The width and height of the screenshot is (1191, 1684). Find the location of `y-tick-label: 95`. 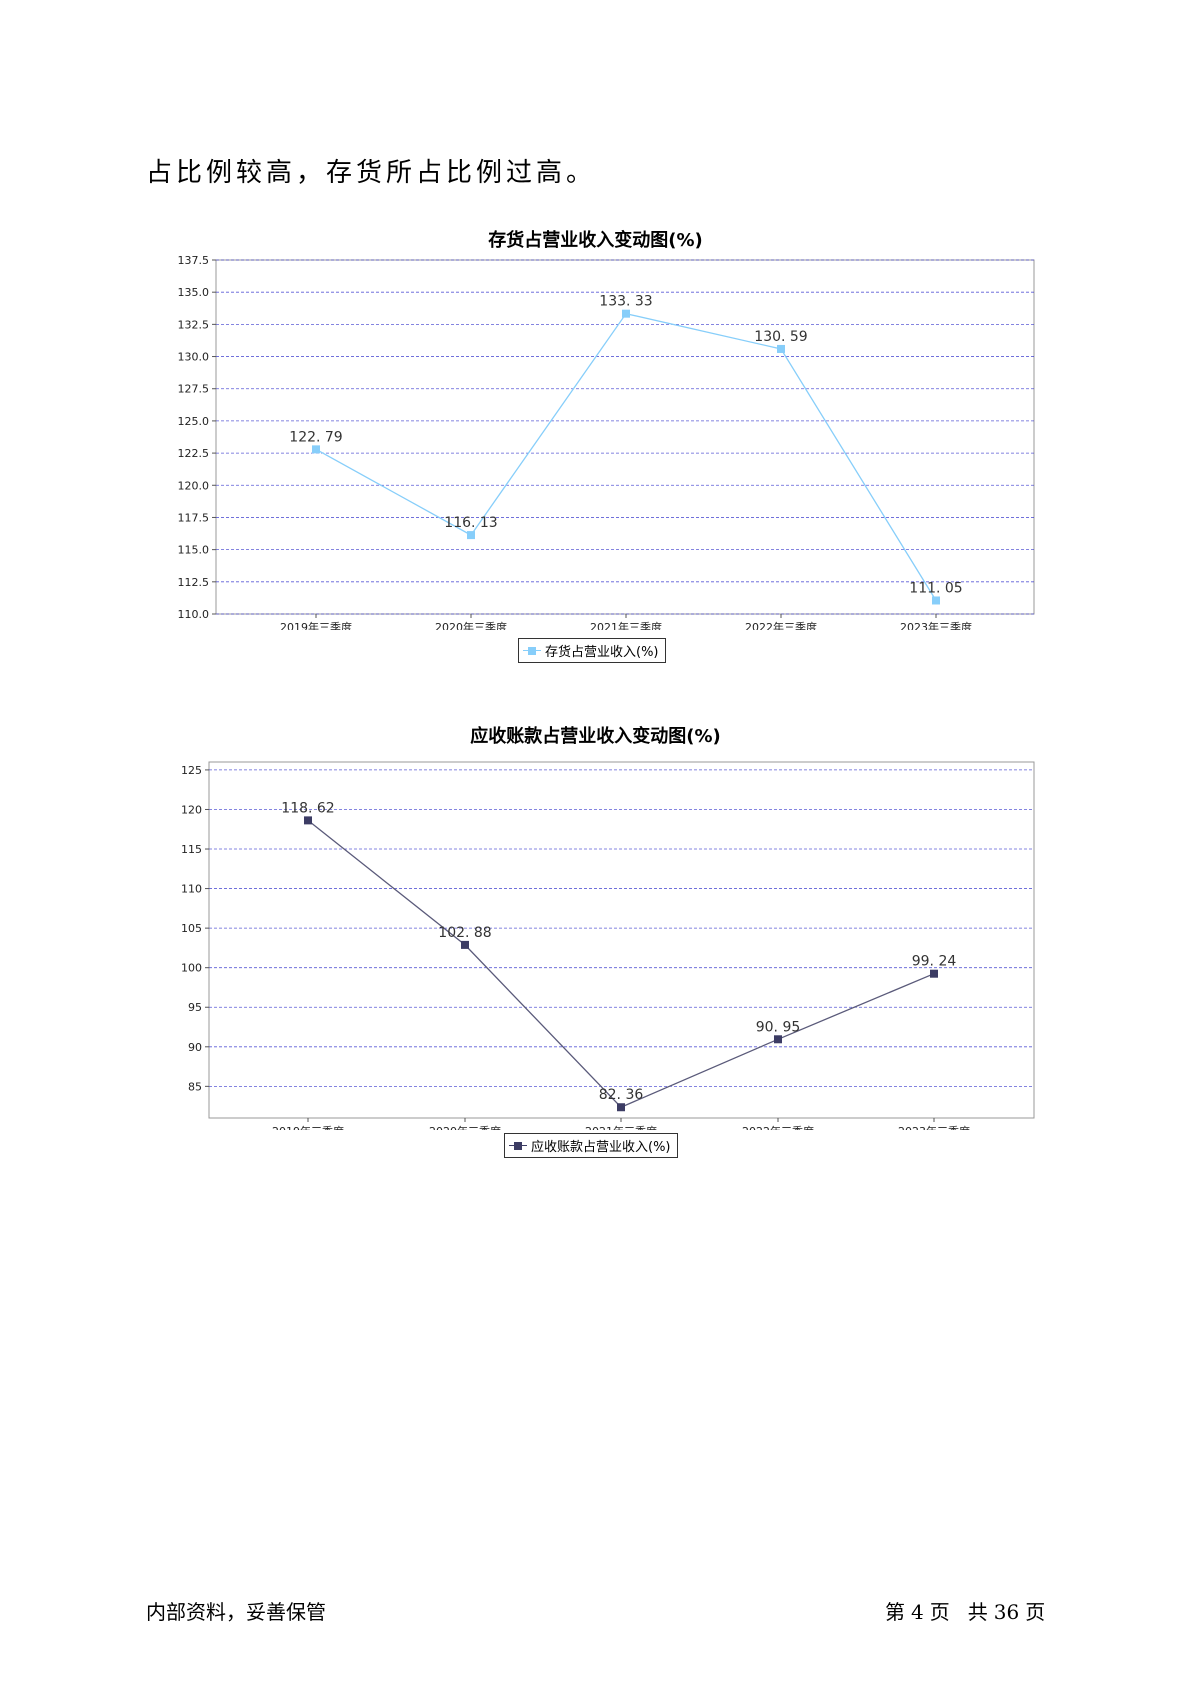

y-tick-label: 95 is located at coordinates (195, 1007).